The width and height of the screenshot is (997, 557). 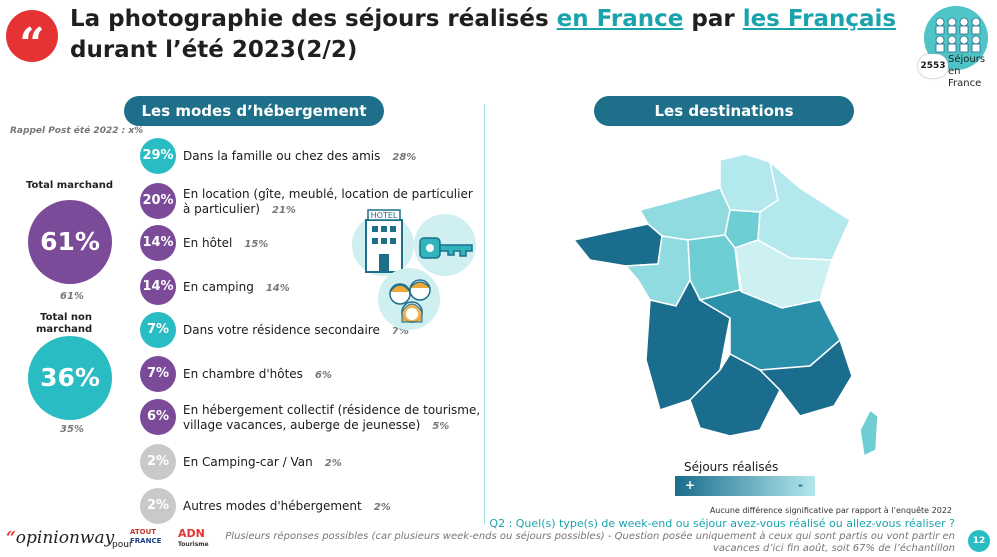 I want to click on item-label: En hôtel 15%, so click(x=225, y=244).